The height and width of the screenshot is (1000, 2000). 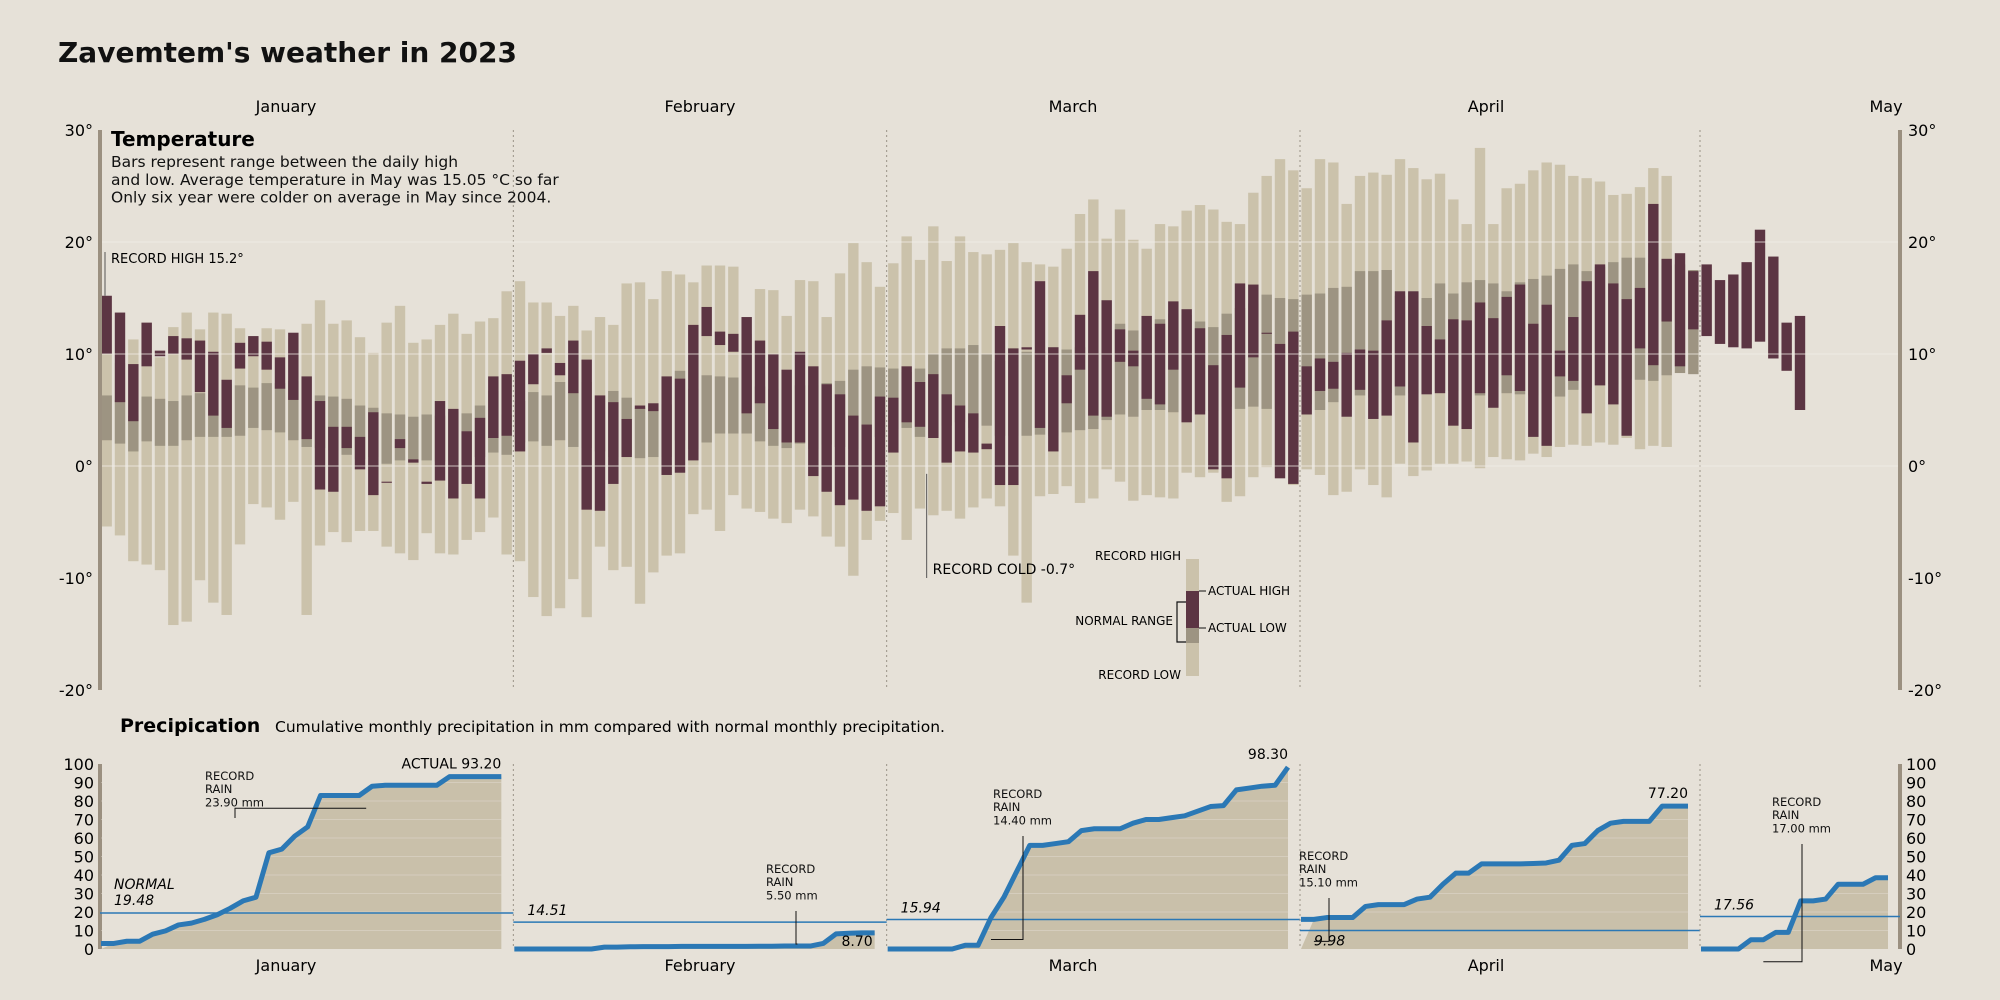 I want to click on precip-y-tick: 20, so click(x=84, y=912).